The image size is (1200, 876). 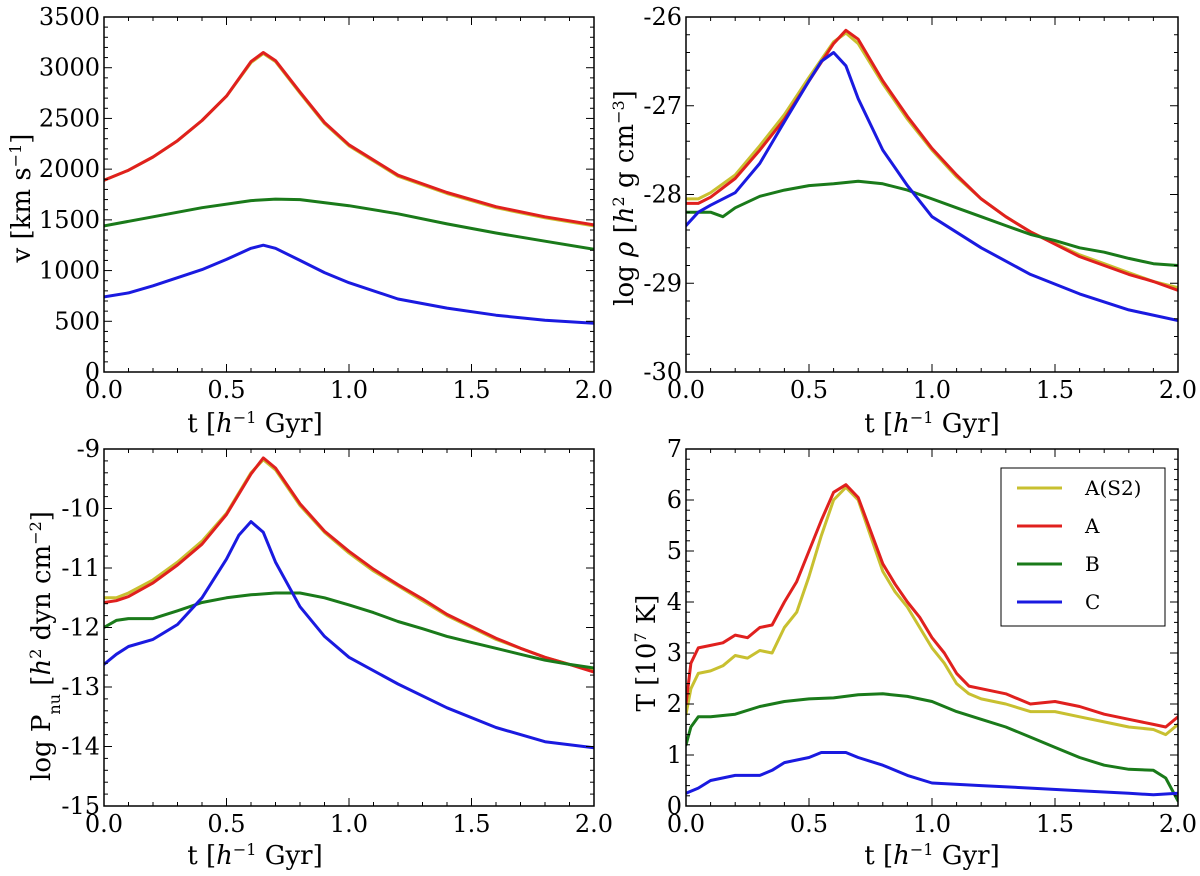 What do you see at coordinates (80, 747) in the screenshot?
I see `pressure-y-tick-label: -14` at bounding box center [80, 747].